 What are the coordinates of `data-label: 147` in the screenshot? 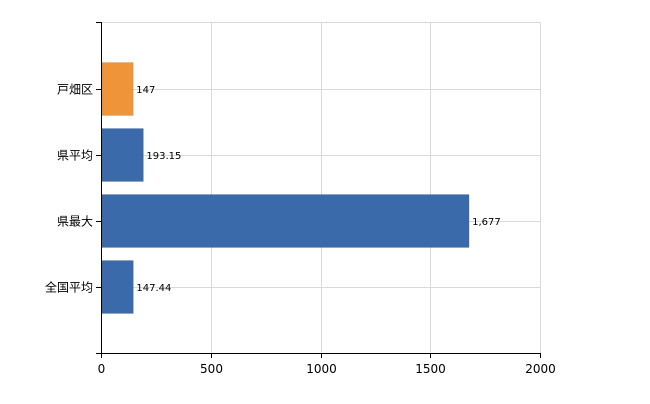 It's located at (145, 90).